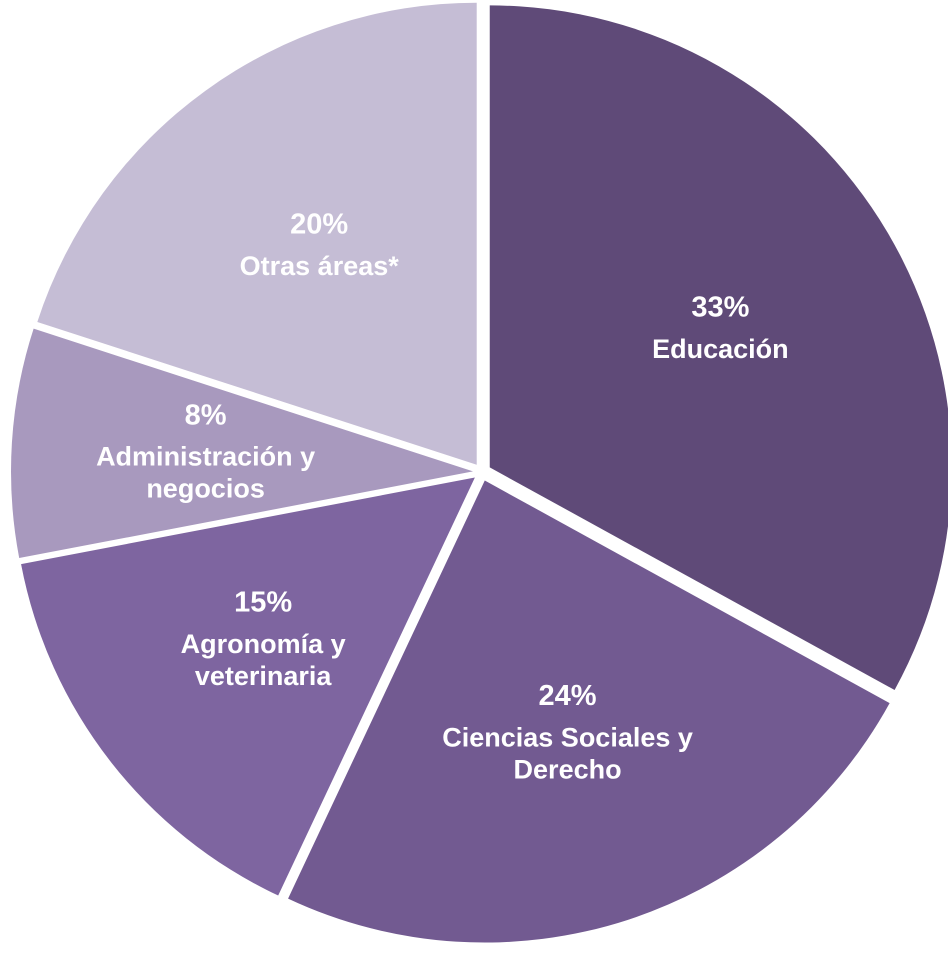 The width and height of the screenshot is (948, 953). What do you see at coordinates (205, 473) in the screenshot?
I see `category-label: Administración y negocios` at bounding box center [205, 473].